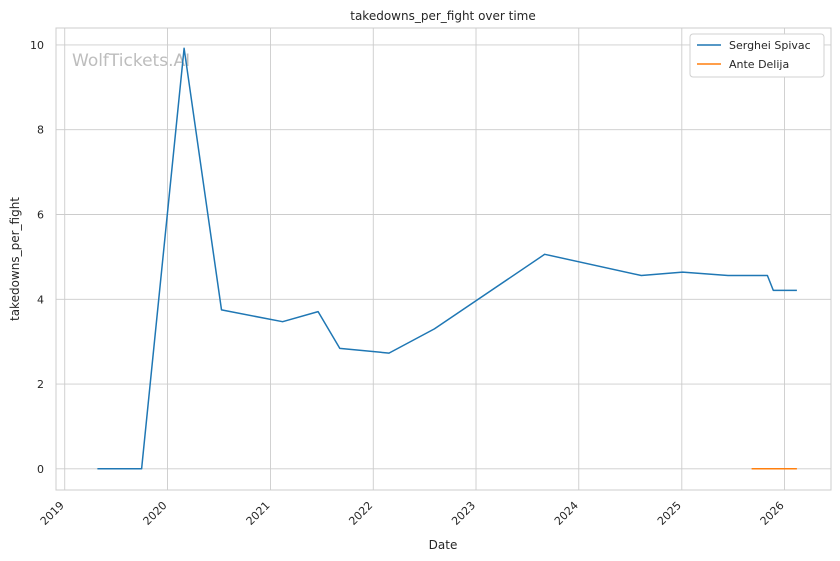 This screenshot has width=840, height=561. I want to click on x-tick-label: 2026, so click(772, 513).